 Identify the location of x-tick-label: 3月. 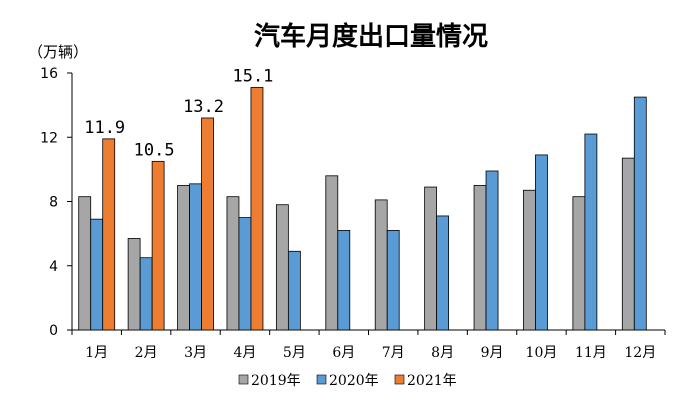
(195, 353).